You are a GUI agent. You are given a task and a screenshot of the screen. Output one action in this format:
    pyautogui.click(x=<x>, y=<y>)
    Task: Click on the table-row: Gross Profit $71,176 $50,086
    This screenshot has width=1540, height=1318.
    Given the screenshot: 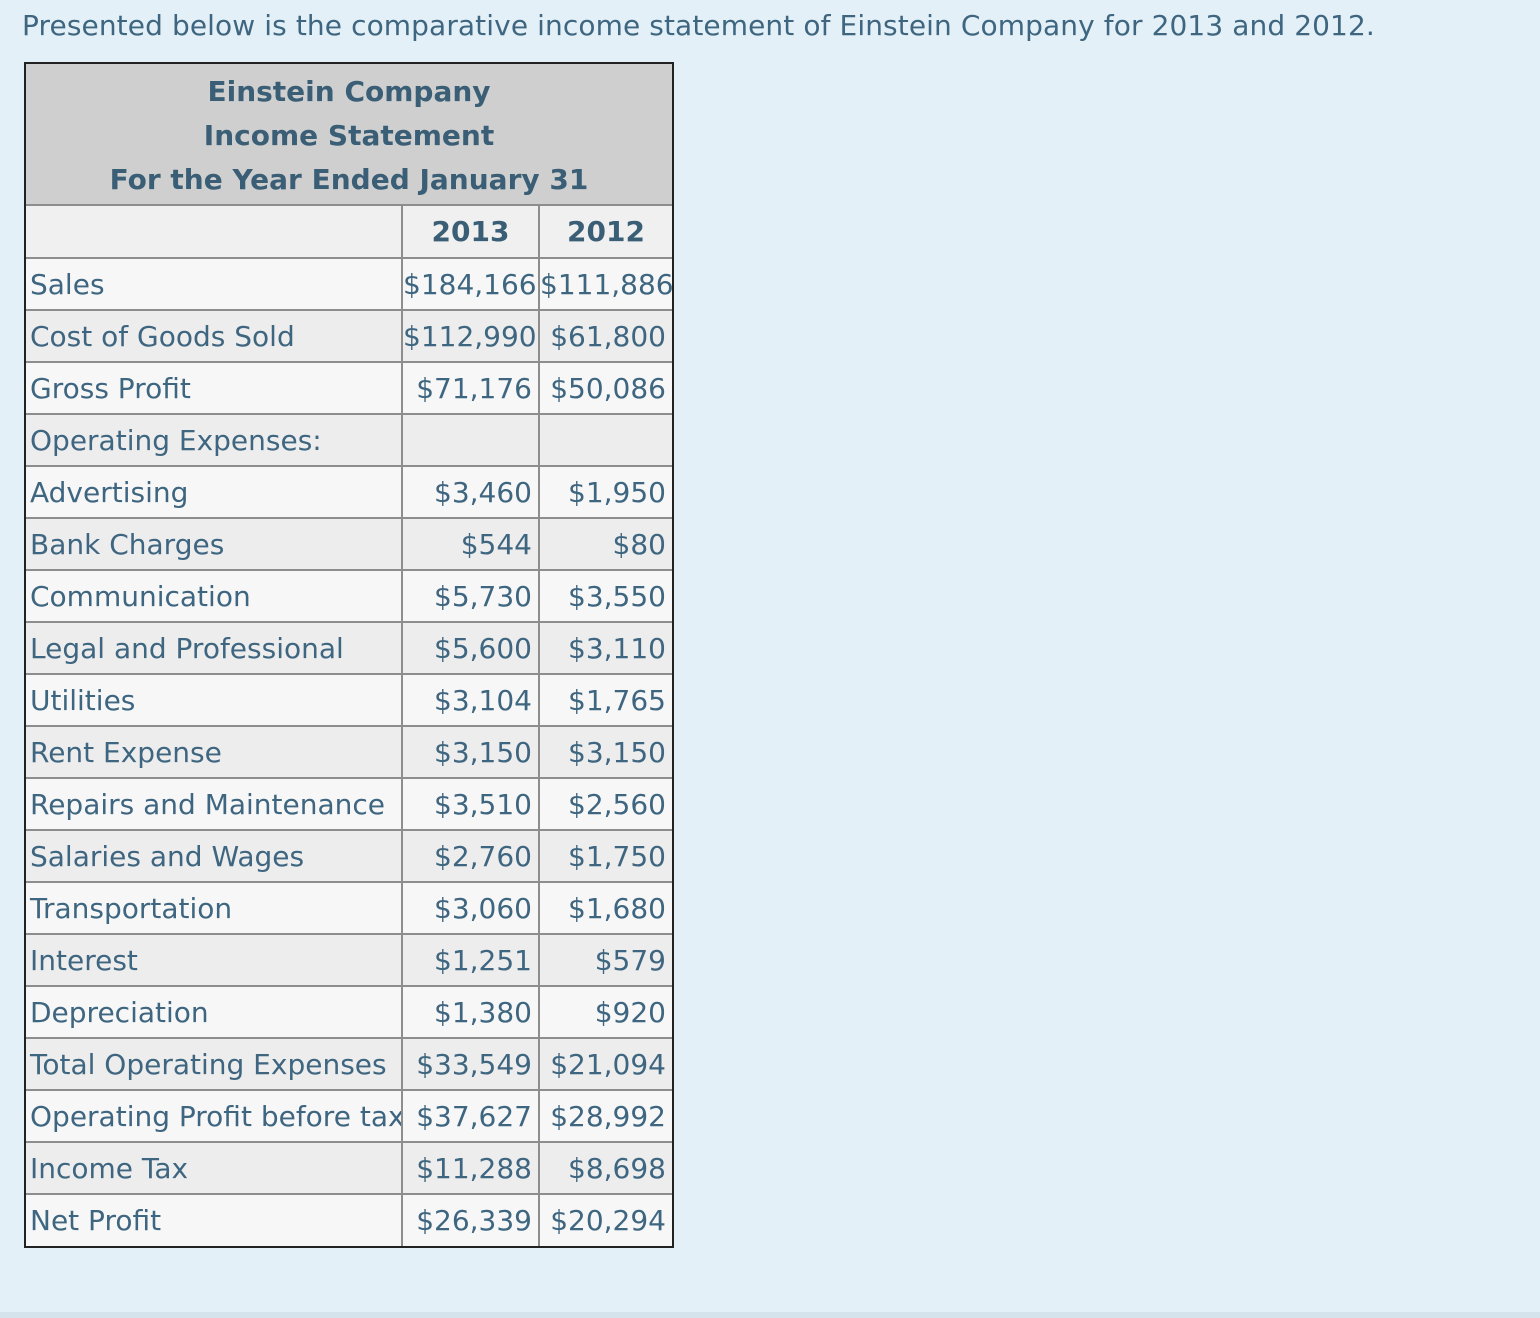 What is the action you would take?
    pyautogui.click(x=349, y=388)
    